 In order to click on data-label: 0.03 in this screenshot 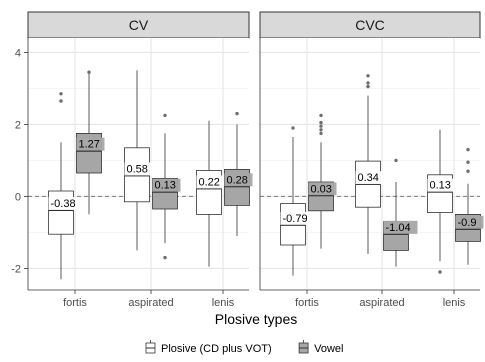, I will do `click(321, 189)`.